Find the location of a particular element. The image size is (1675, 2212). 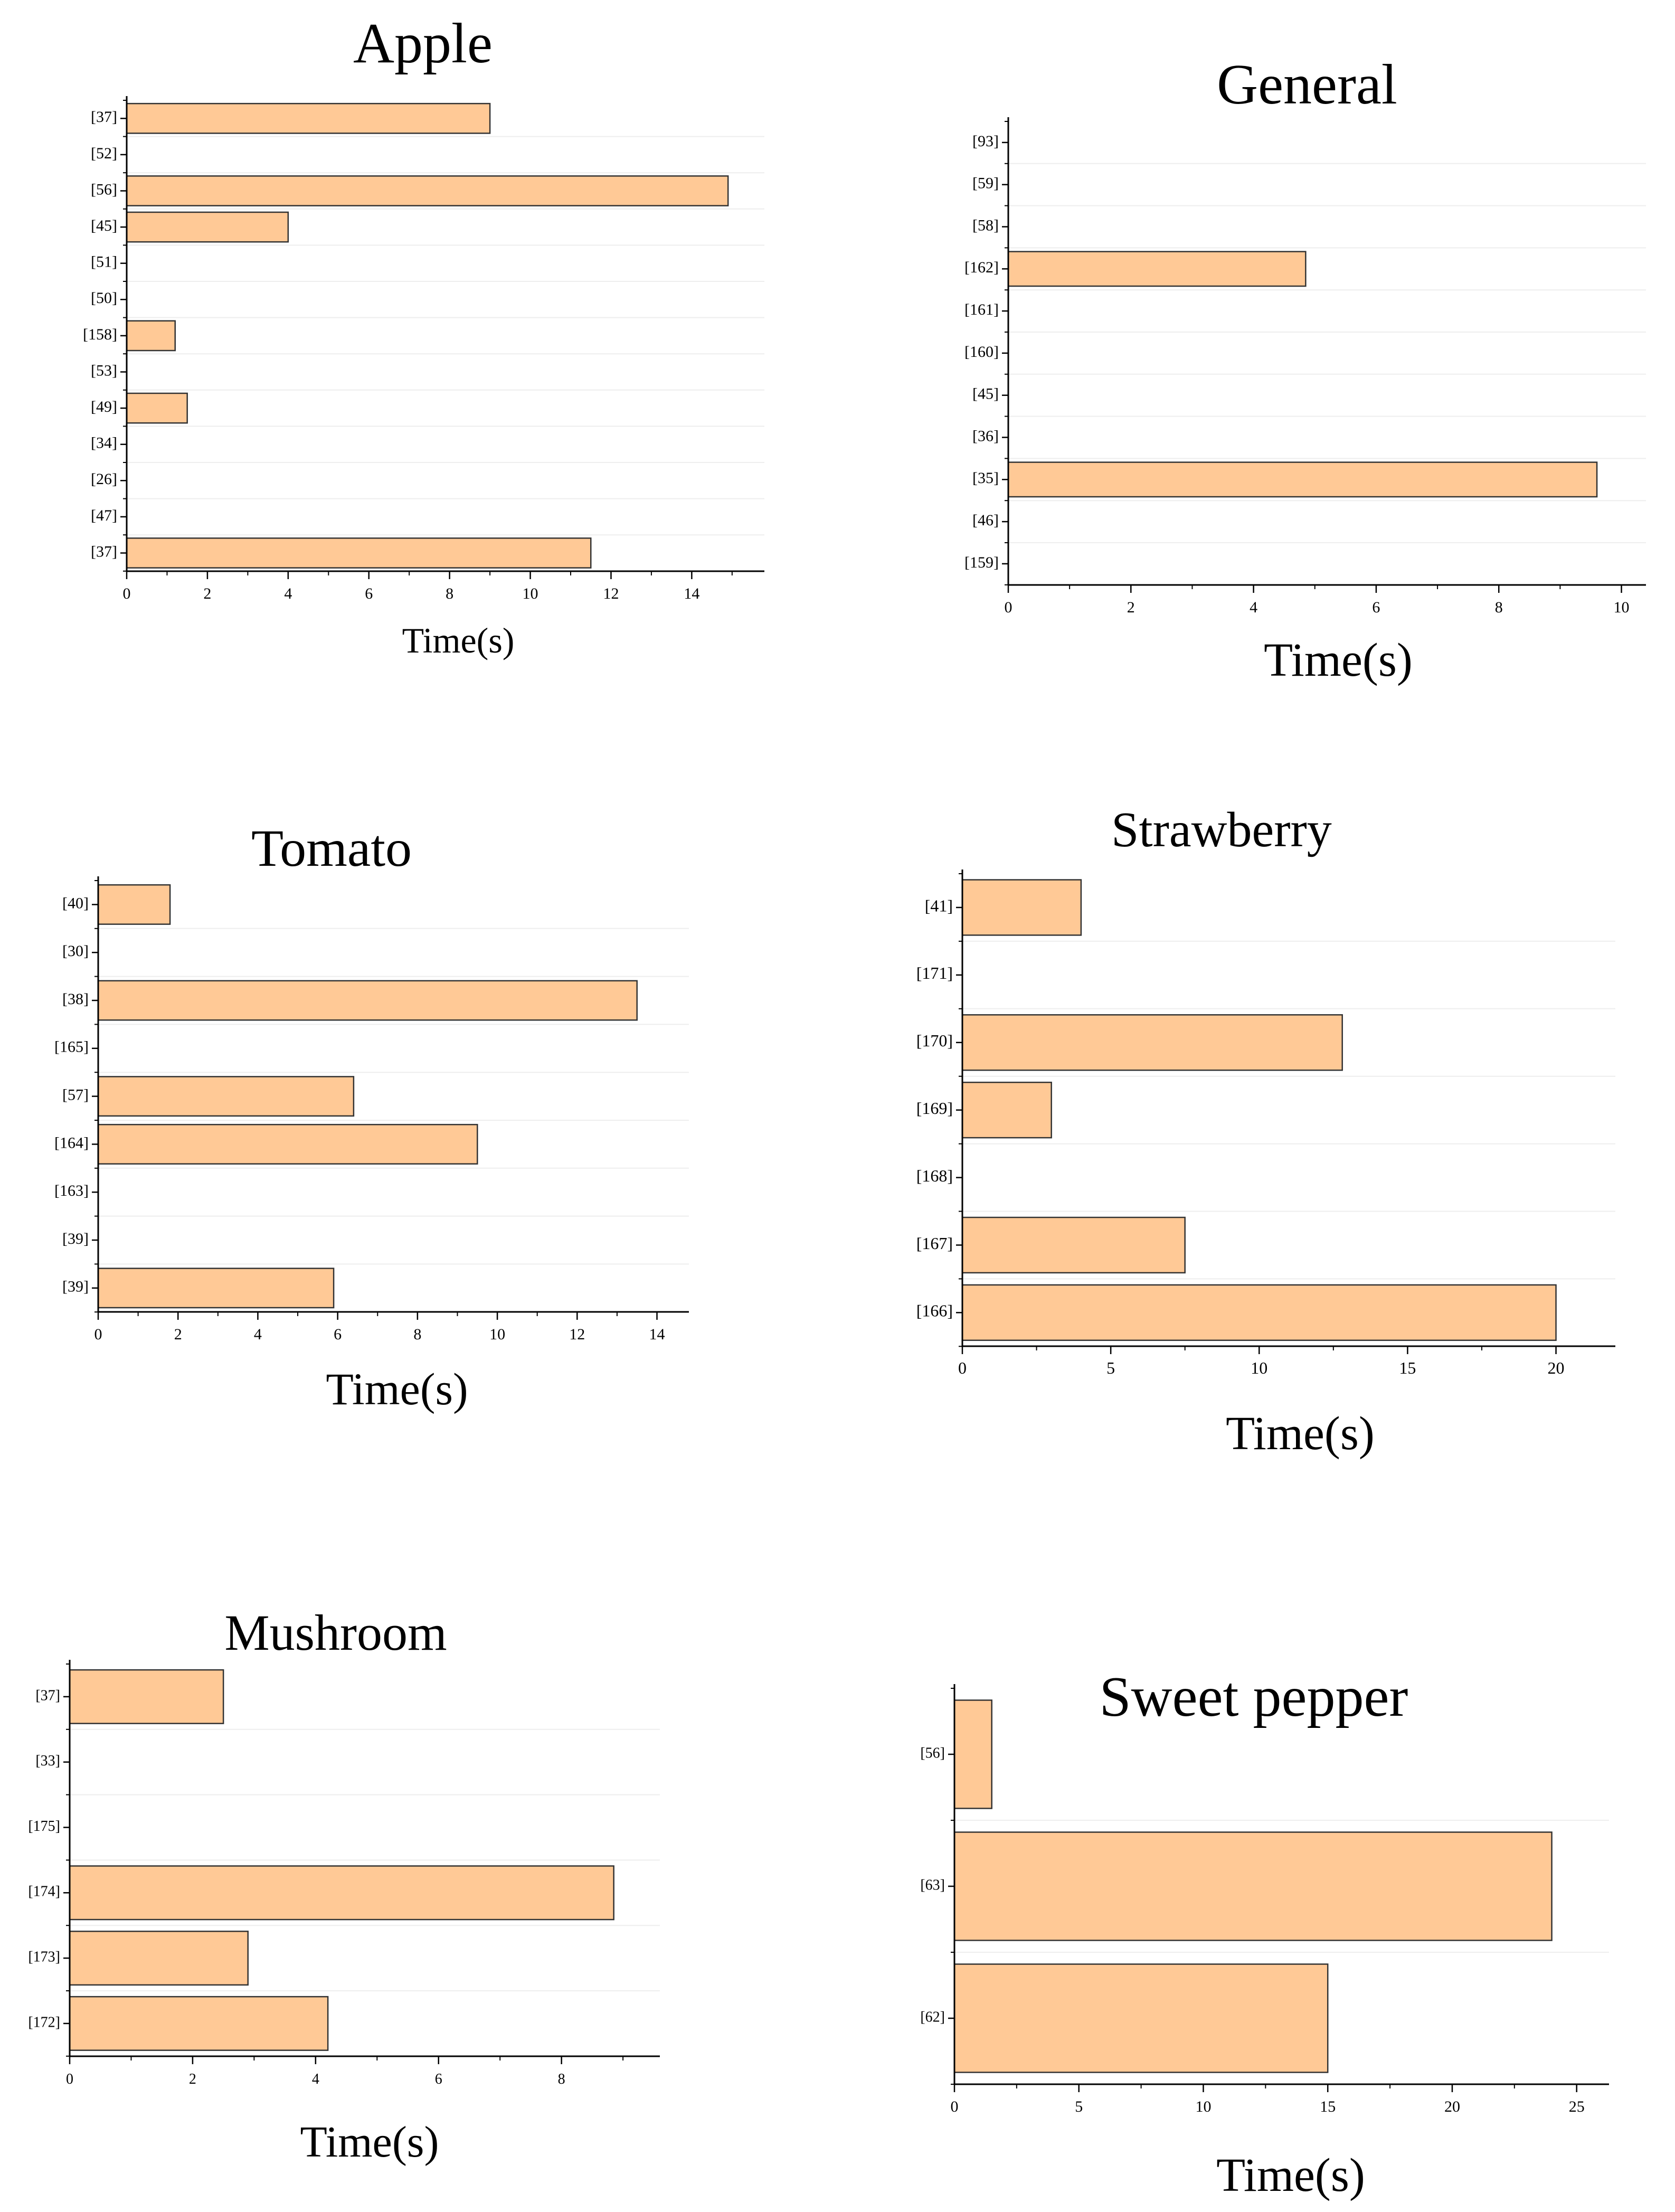

y-tick-label: [50] is located at coordinates (104, 298).